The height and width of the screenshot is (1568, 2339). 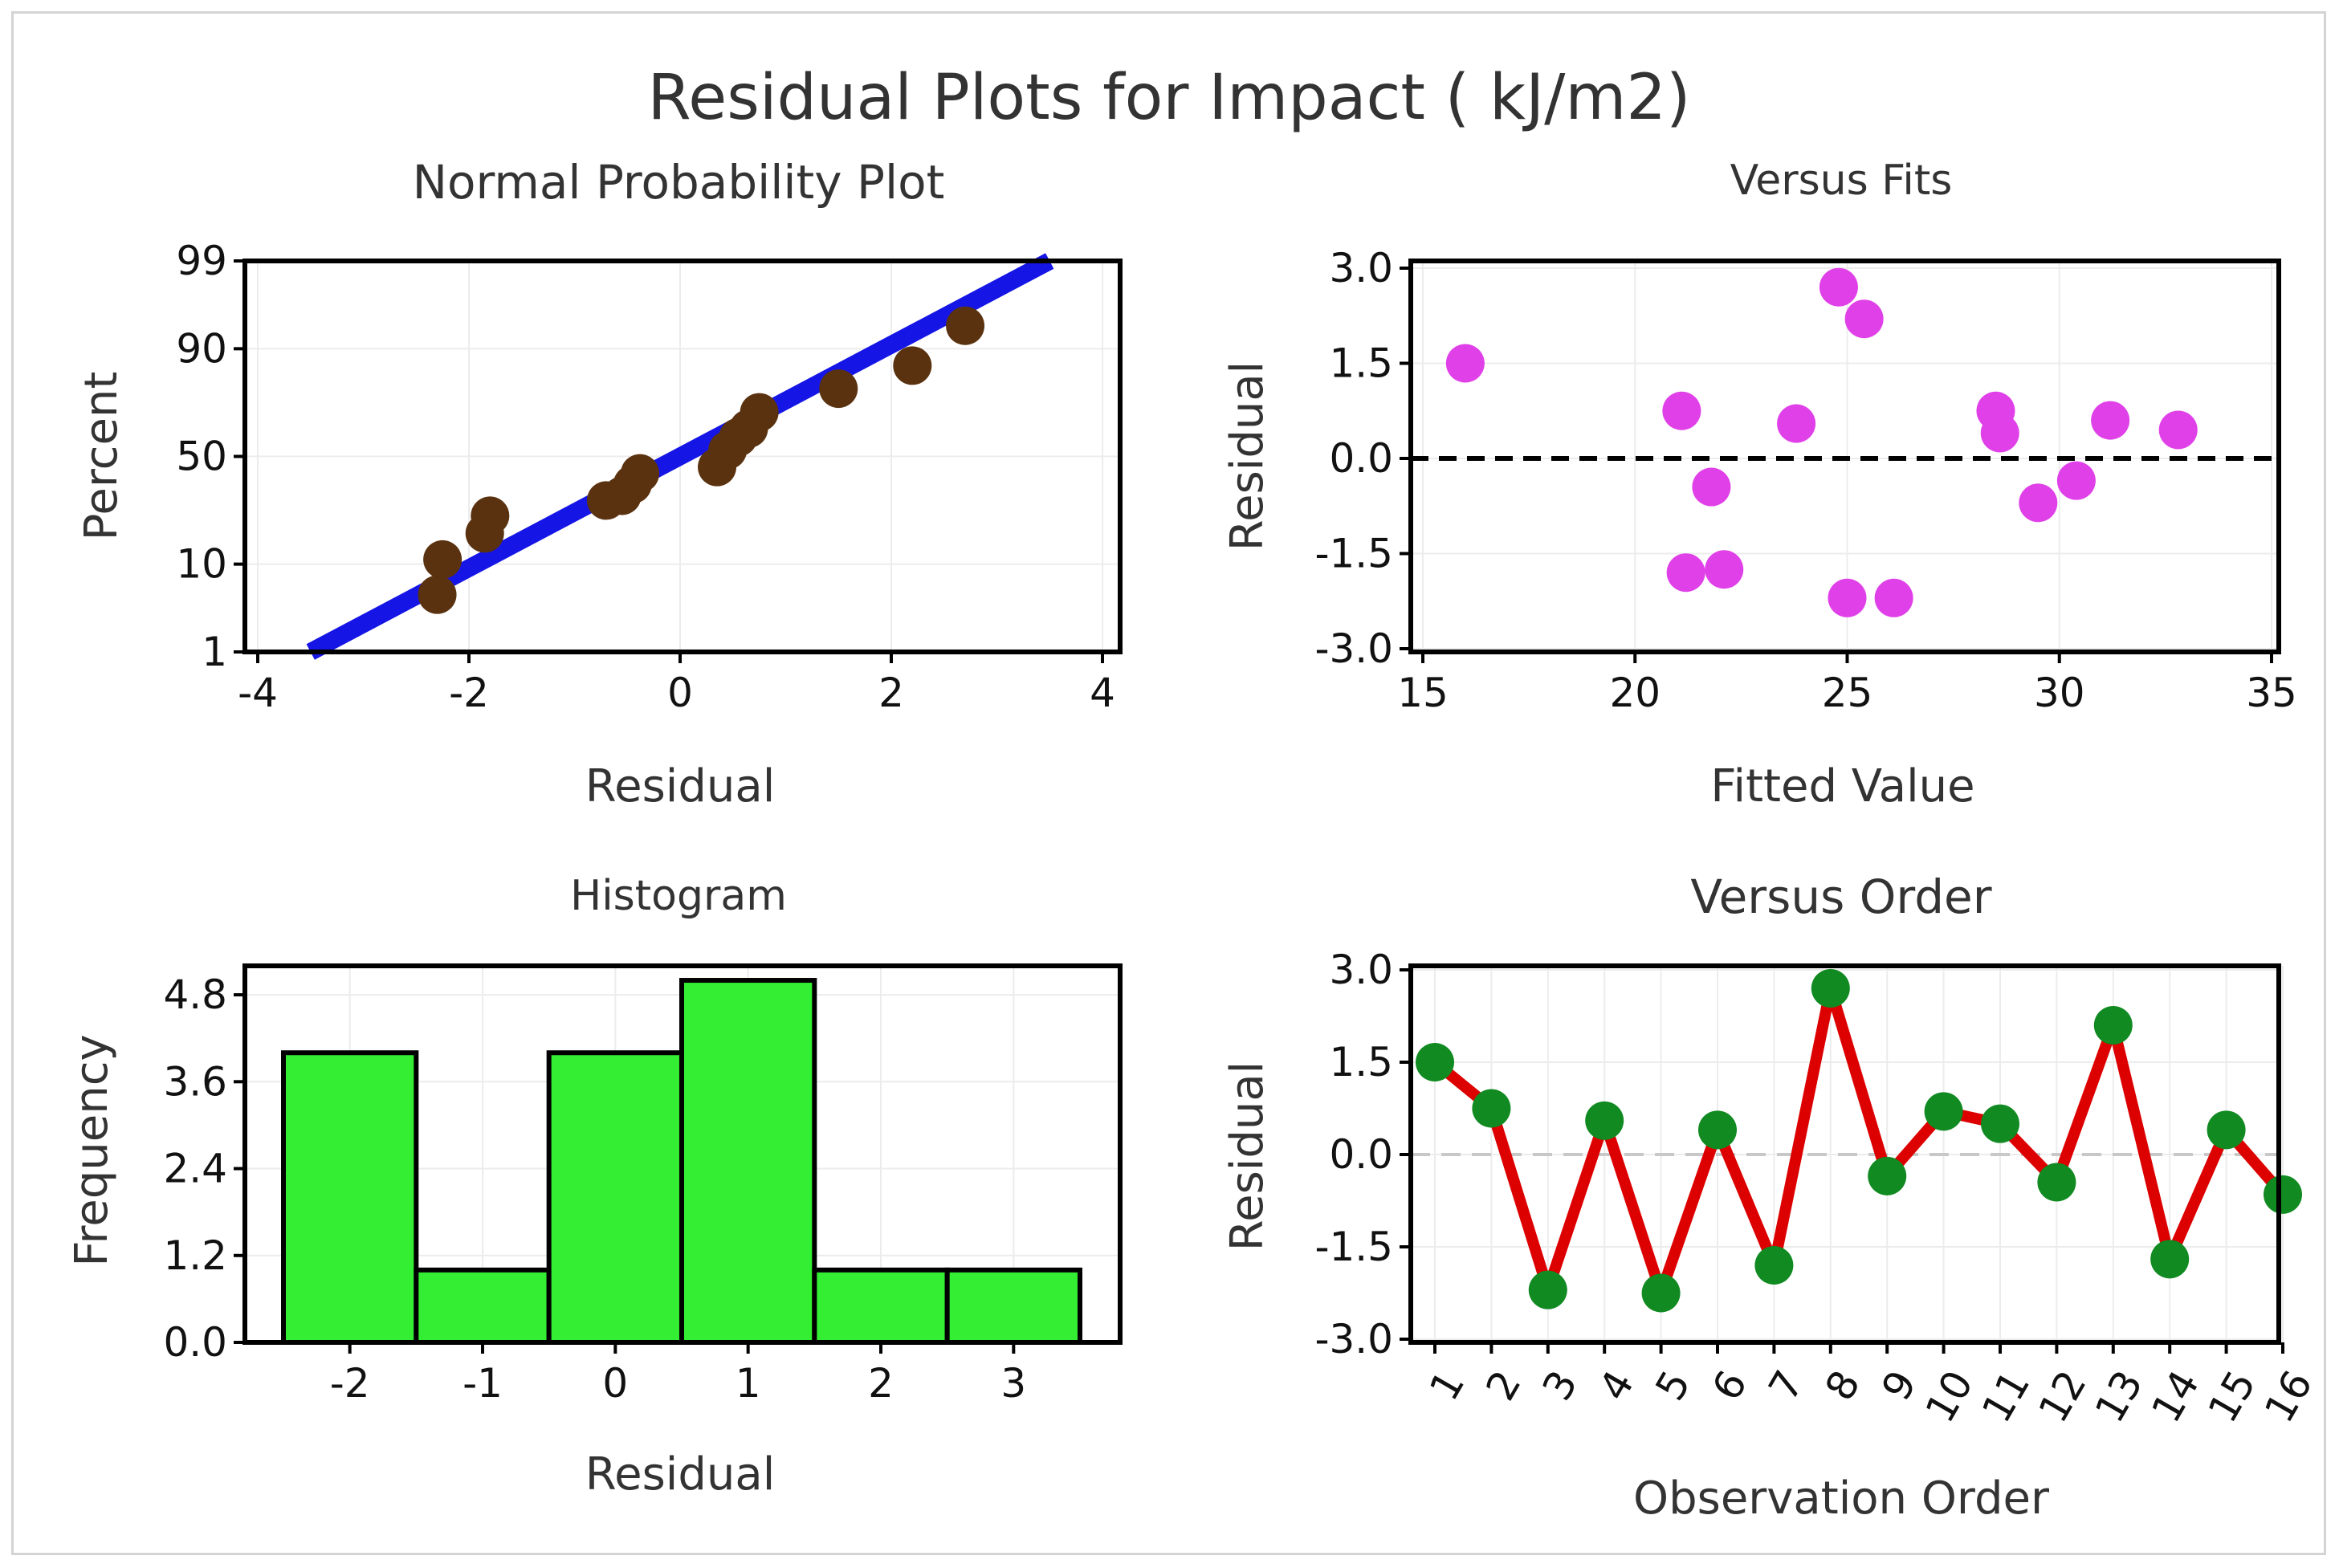 I want to click on x-tick-label: 5, so click(x=1674, y=1385).